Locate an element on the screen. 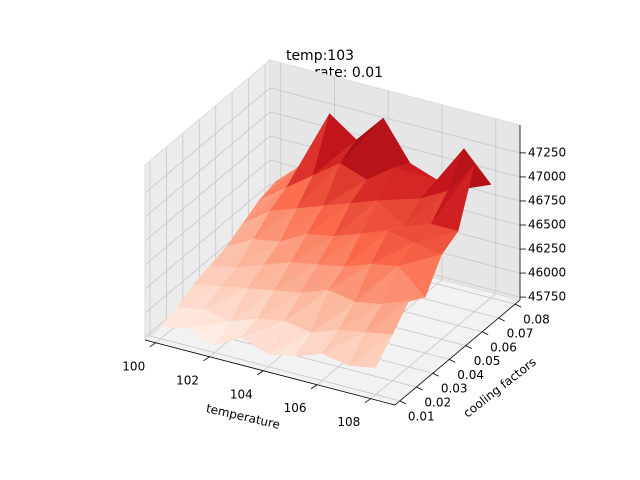 This screenshot has height=480, width=640. y-tick-label: 0.06 is located at coordinates (503, 347).